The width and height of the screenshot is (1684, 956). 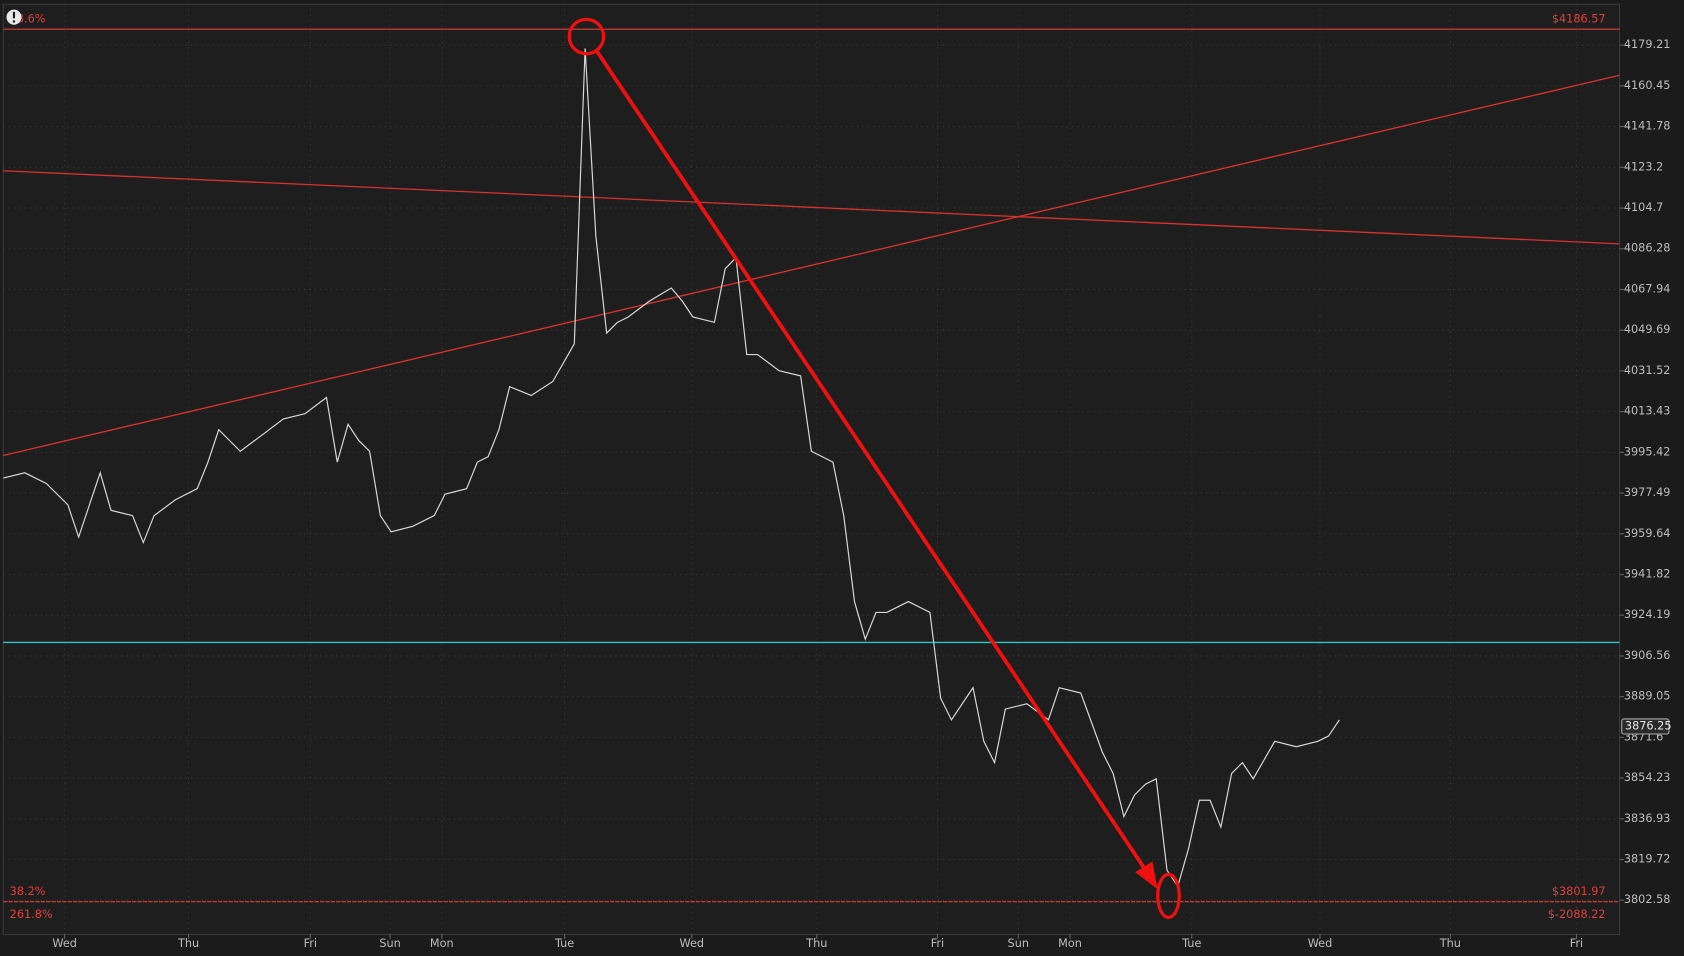 I want to click on fib-name: 261.8%, so click(x=31, y=914).